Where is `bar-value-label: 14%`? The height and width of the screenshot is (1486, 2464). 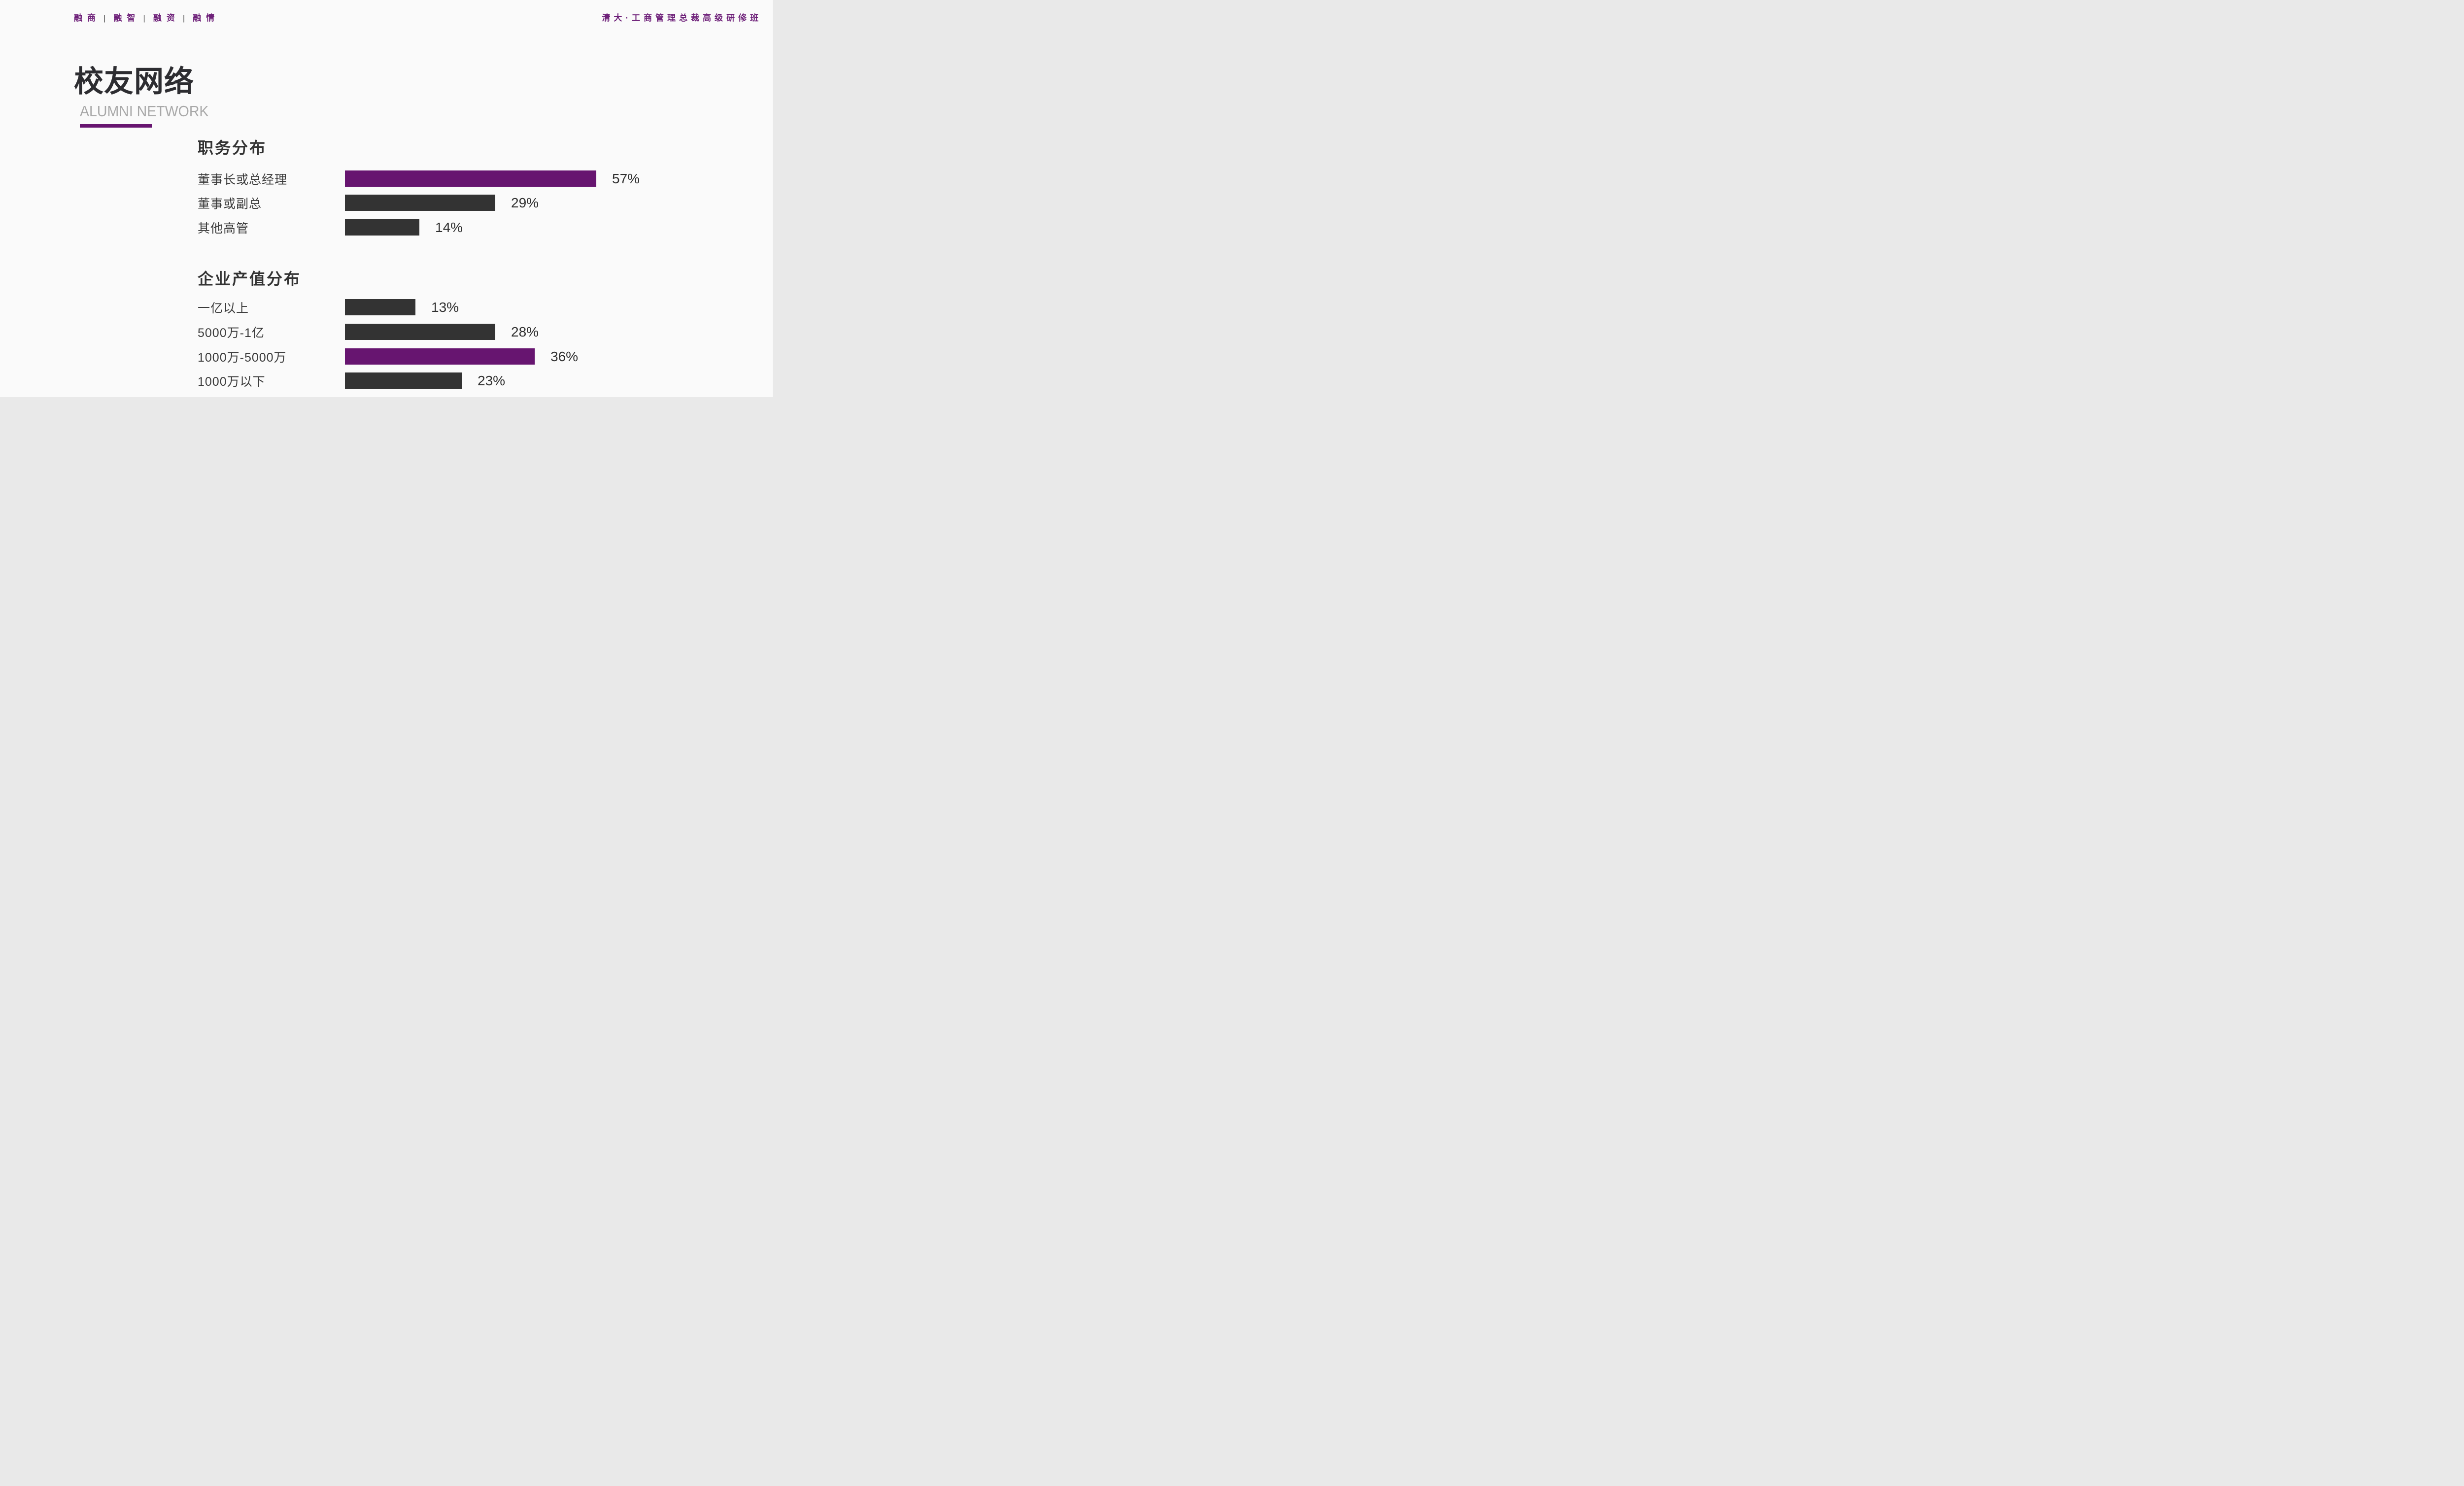 bar-value-label: 14% is located at coordinates (449, 227).